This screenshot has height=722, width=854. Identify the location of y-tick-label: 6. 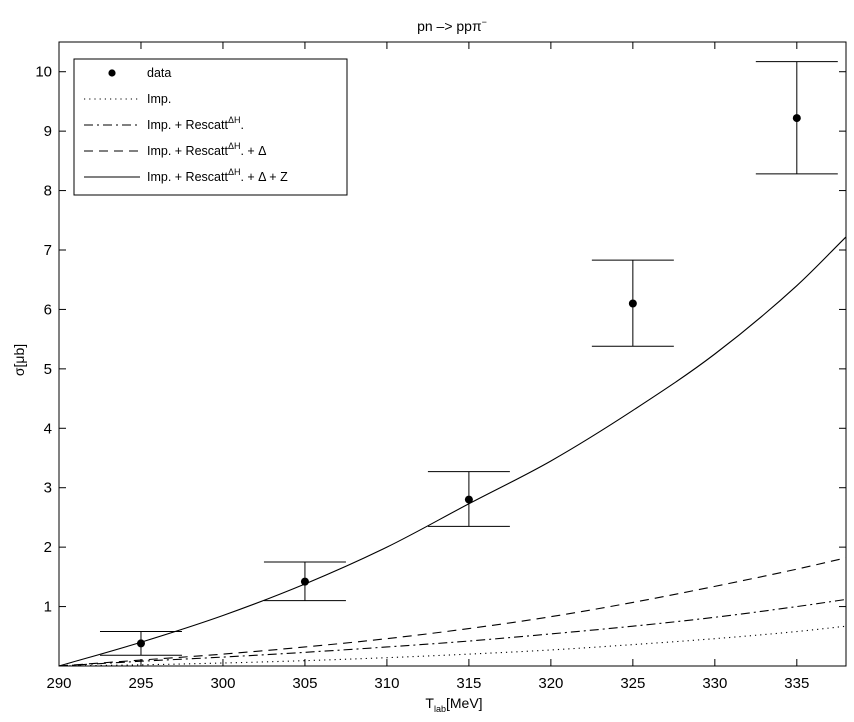
(48, 309).